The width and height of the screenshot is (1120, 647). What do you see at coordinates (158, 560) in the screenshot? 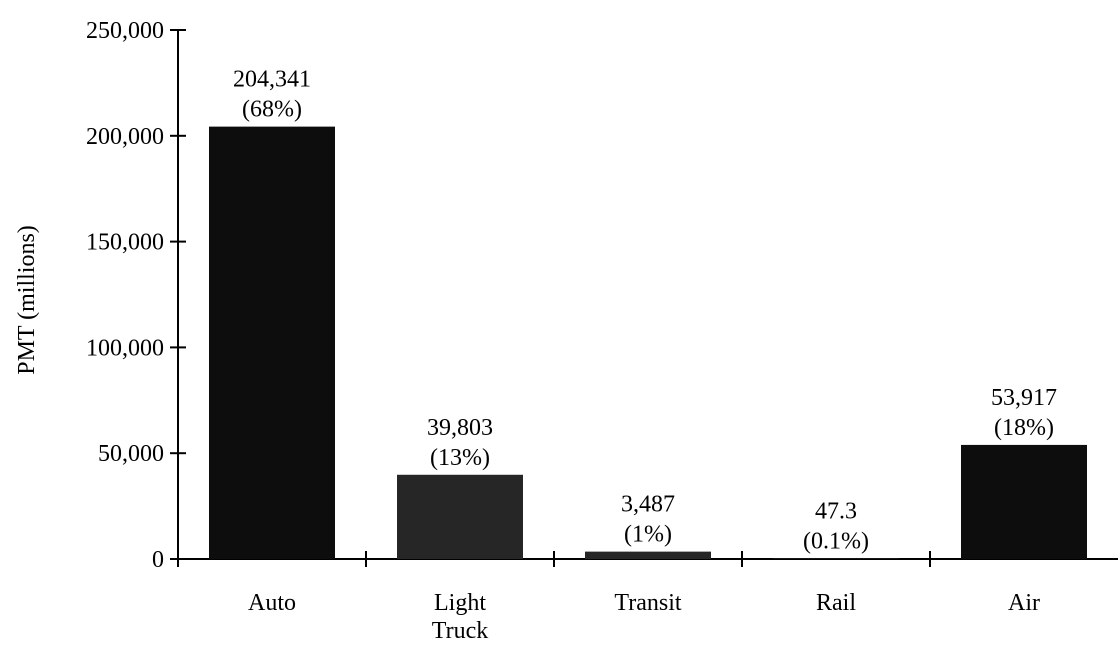
I see `y-tick-label: 0` at bounding box center [158, 560].